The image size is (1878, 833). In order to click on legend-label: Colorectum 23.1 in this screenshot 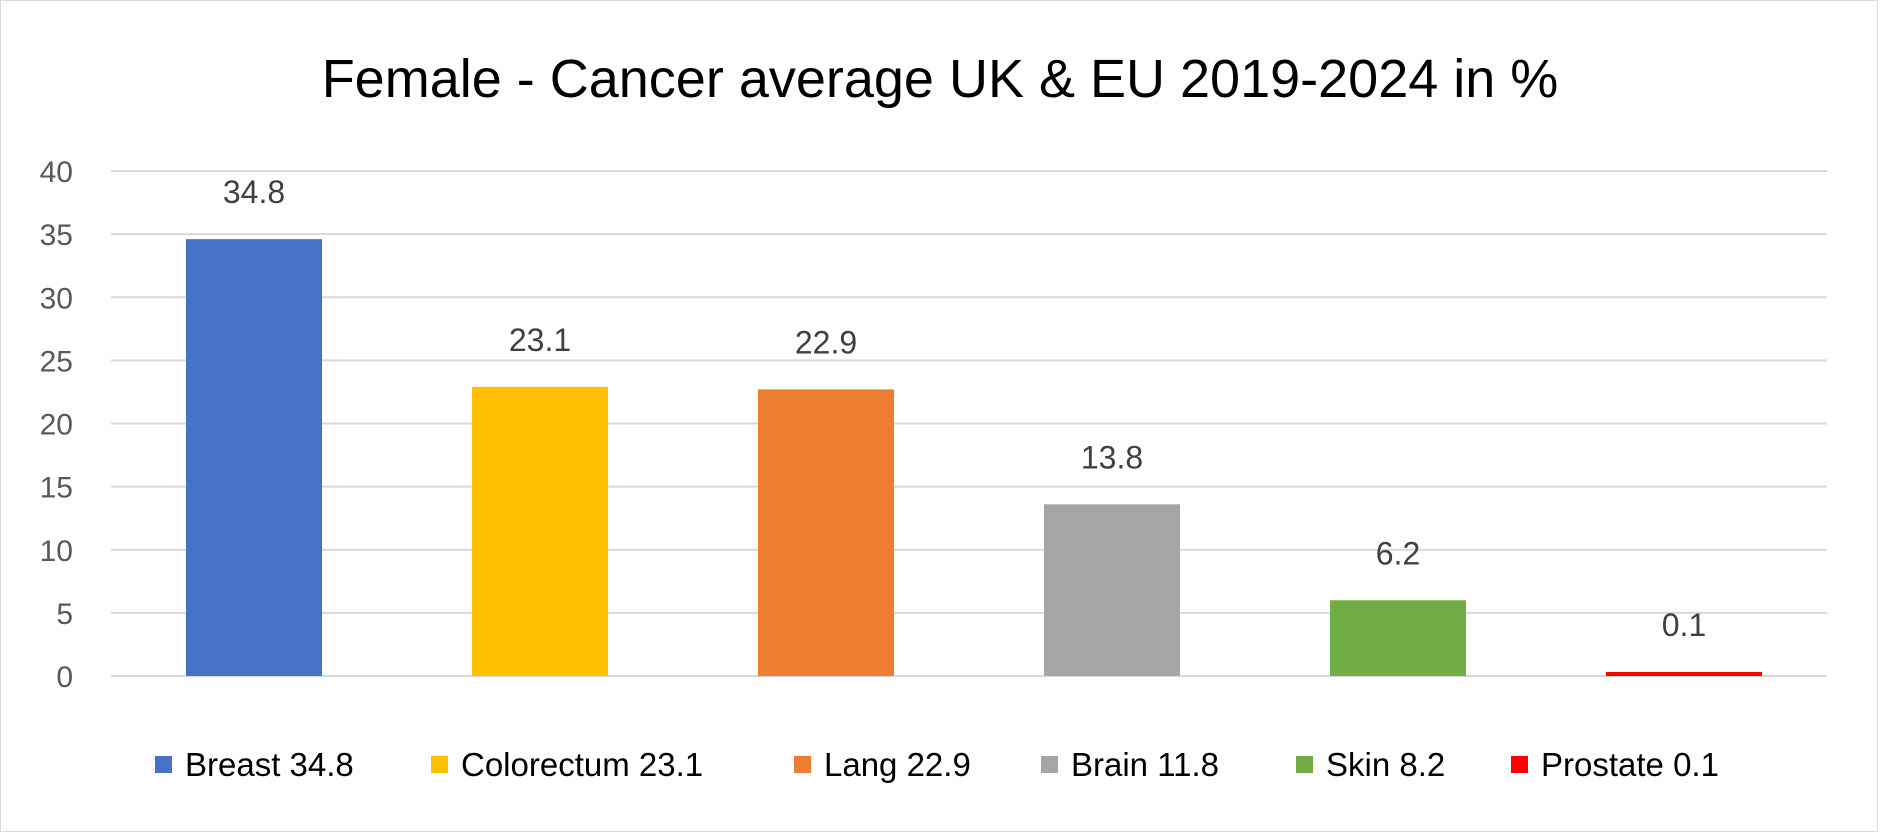, I will do `click(582, 764)`.